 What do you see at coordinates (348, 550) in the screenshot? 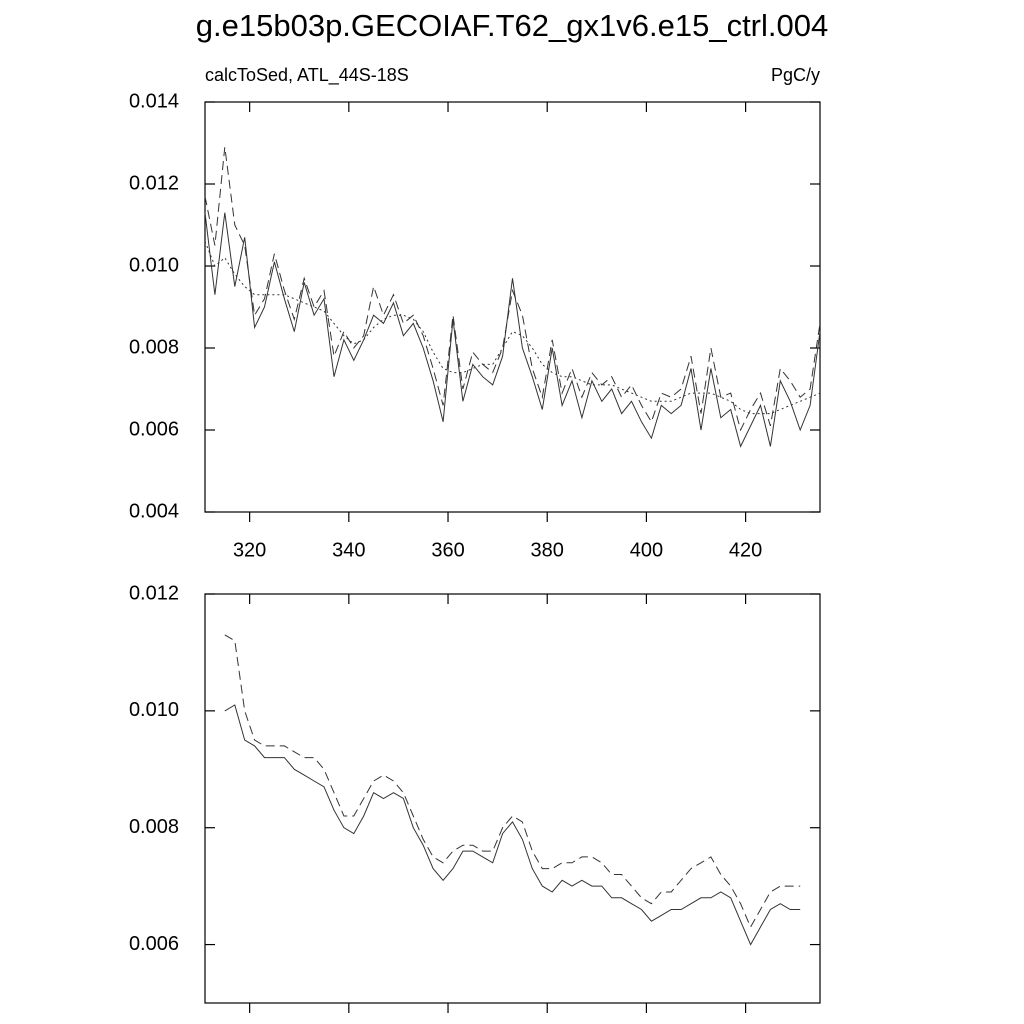
I see `x-tick-label: 340` at bounding box center [348, 550].